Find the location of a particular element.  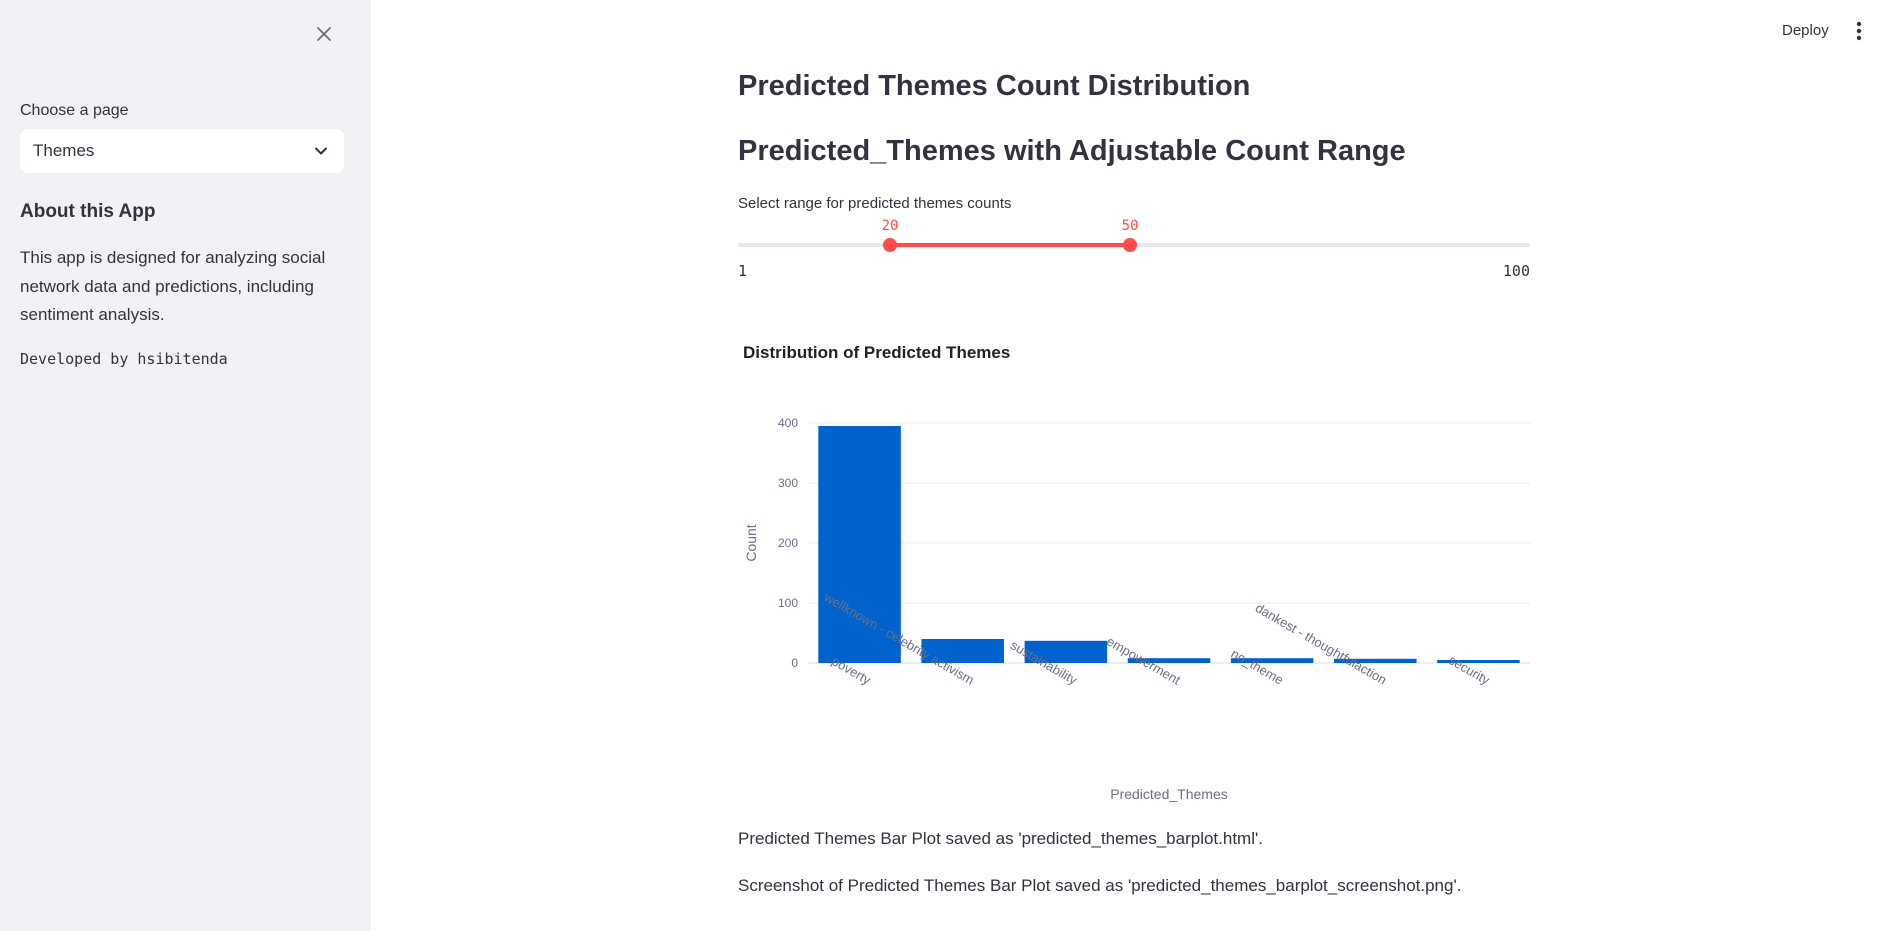

about-title: About this App is located at coordinates (88, 211).